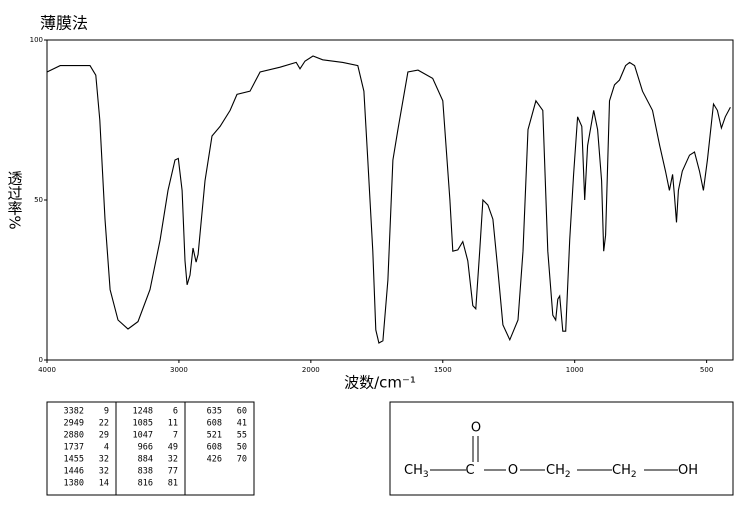  I want to click on table-cell: 77, so click(173, 472).